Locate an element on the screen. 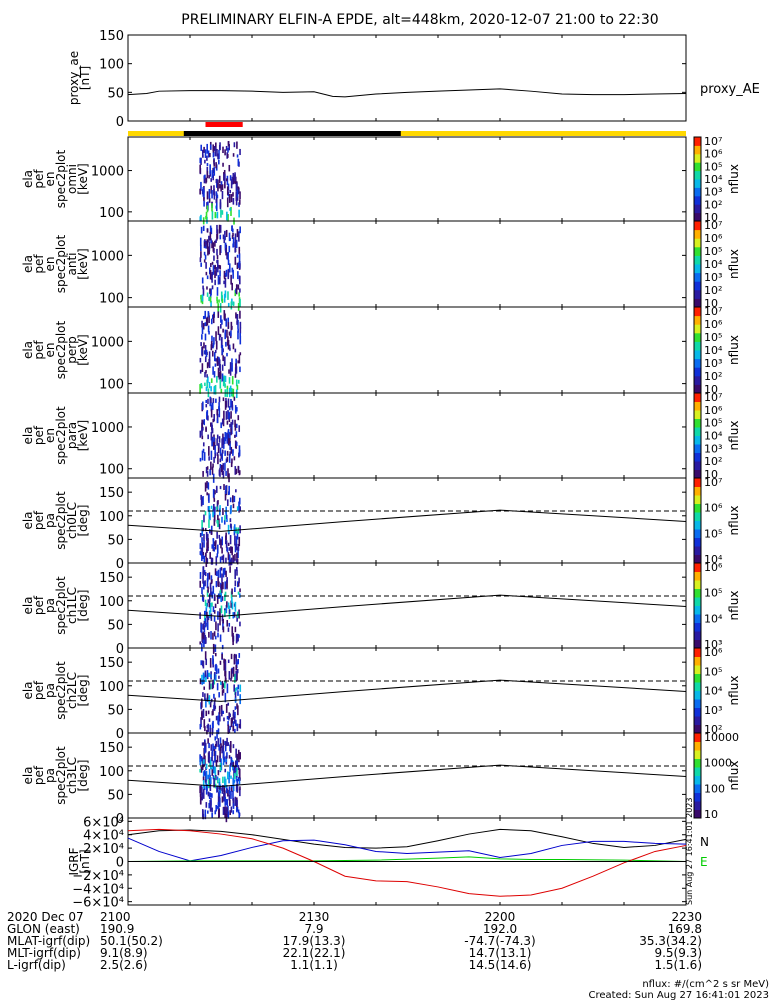  ch2LC-ylabel: ch2LC is located at coordinates (72, 690).